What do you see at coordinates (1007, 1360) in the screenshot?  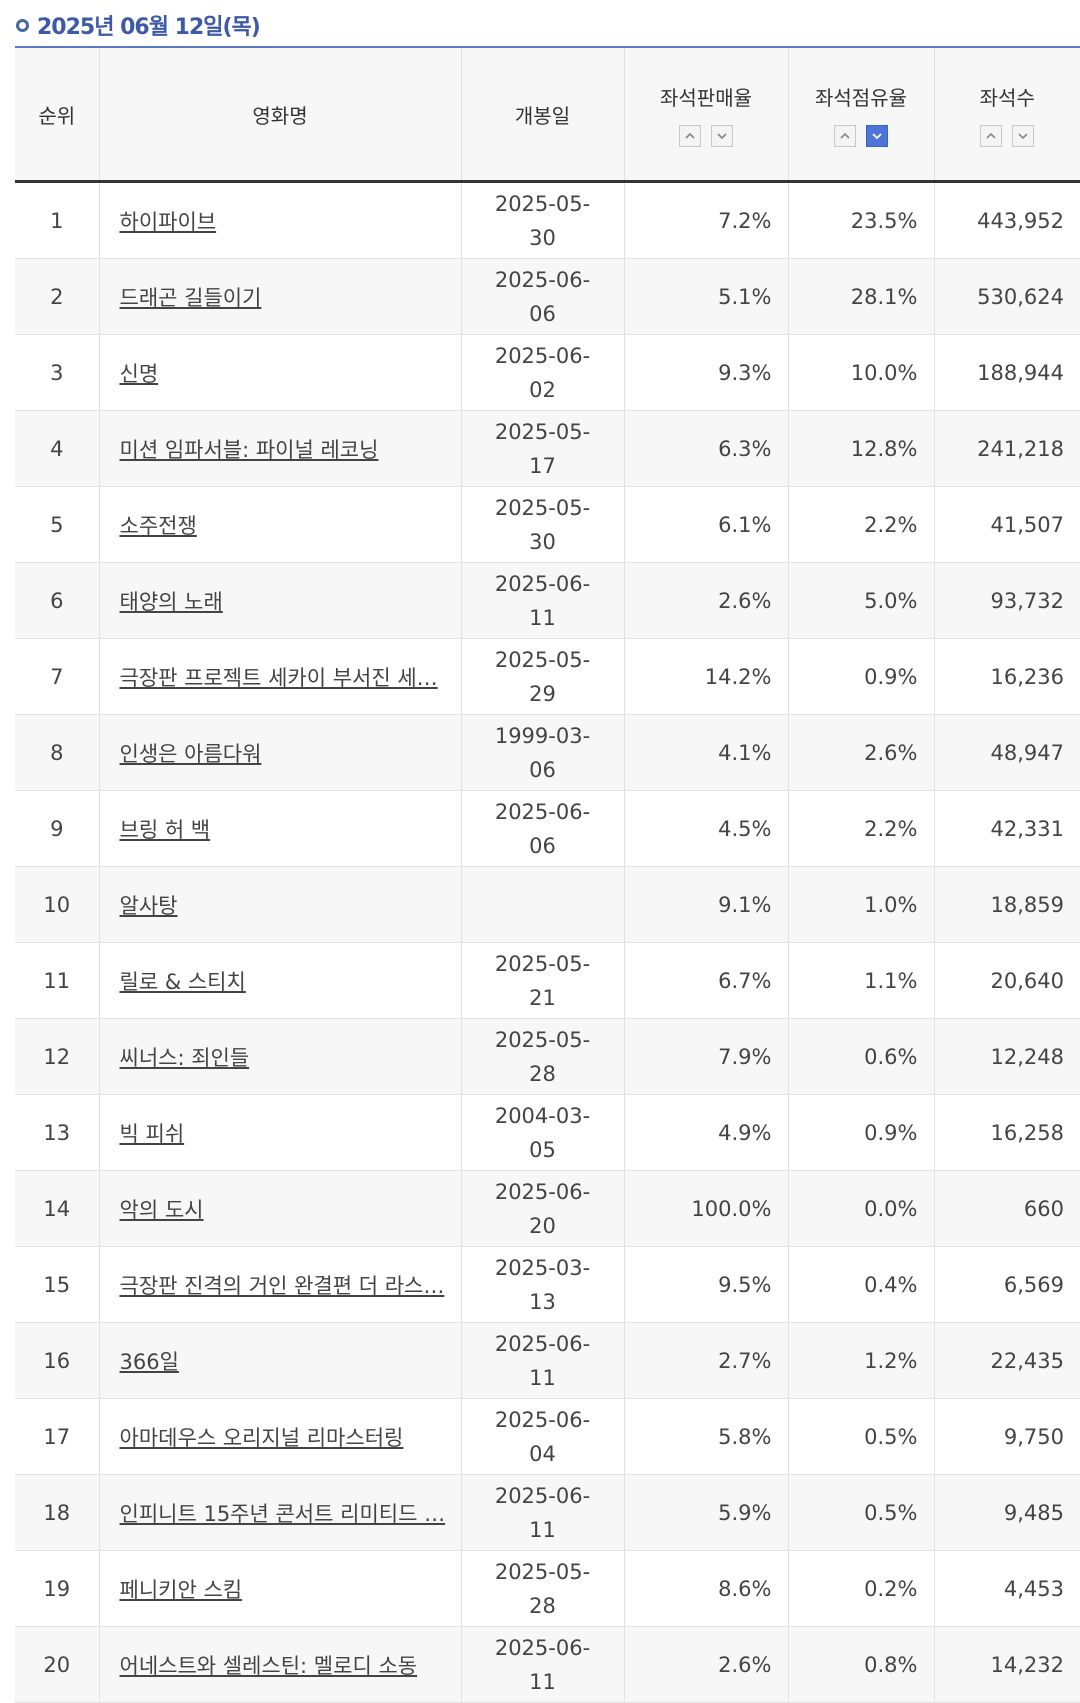 I see `seat-count-cell: 22,435` at bounding box center [1007, 1360].